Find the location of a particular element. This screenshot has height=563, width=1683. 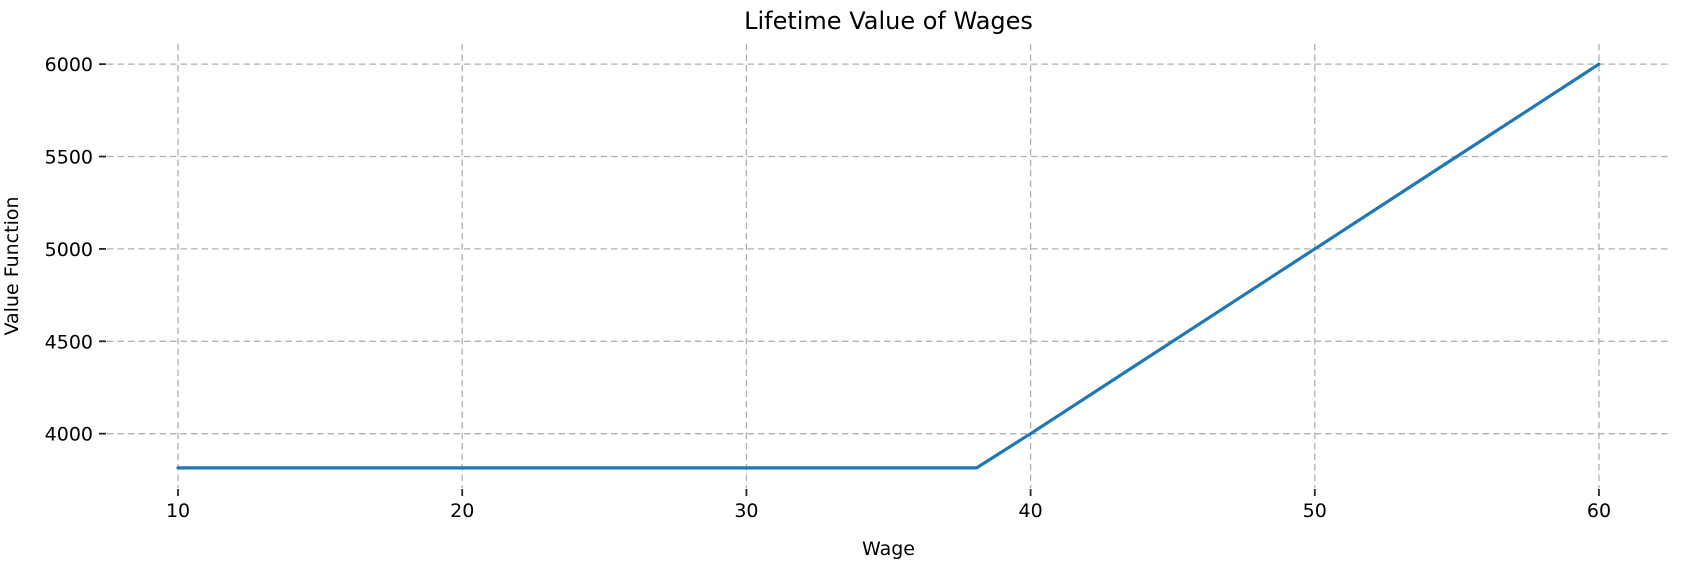

y-tick-label: 4000 is located at coordinates (69, 435).